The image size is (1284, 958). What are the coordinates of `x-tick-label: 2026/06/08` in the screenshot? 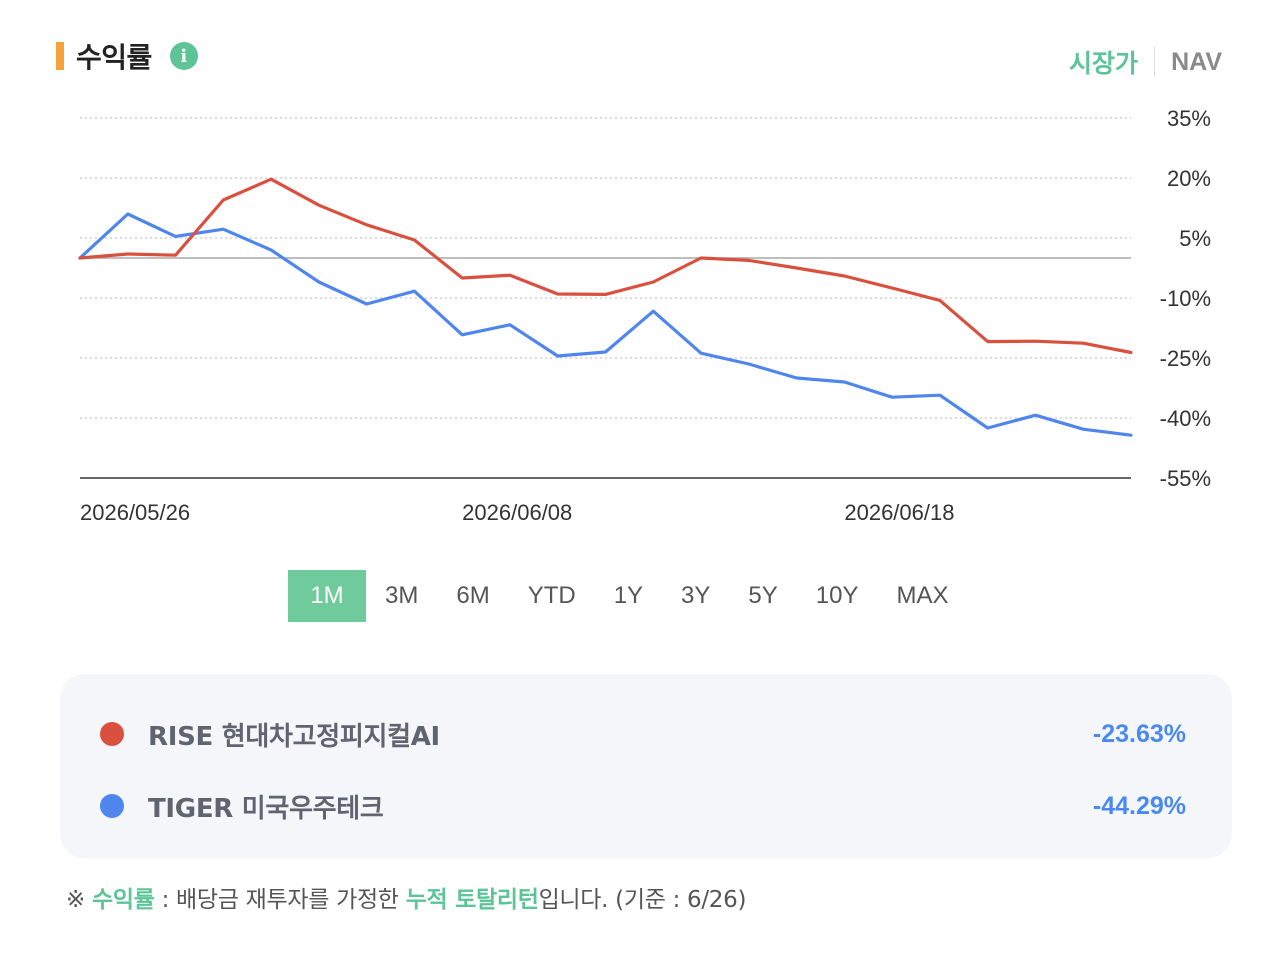 It's located at (517, 512).